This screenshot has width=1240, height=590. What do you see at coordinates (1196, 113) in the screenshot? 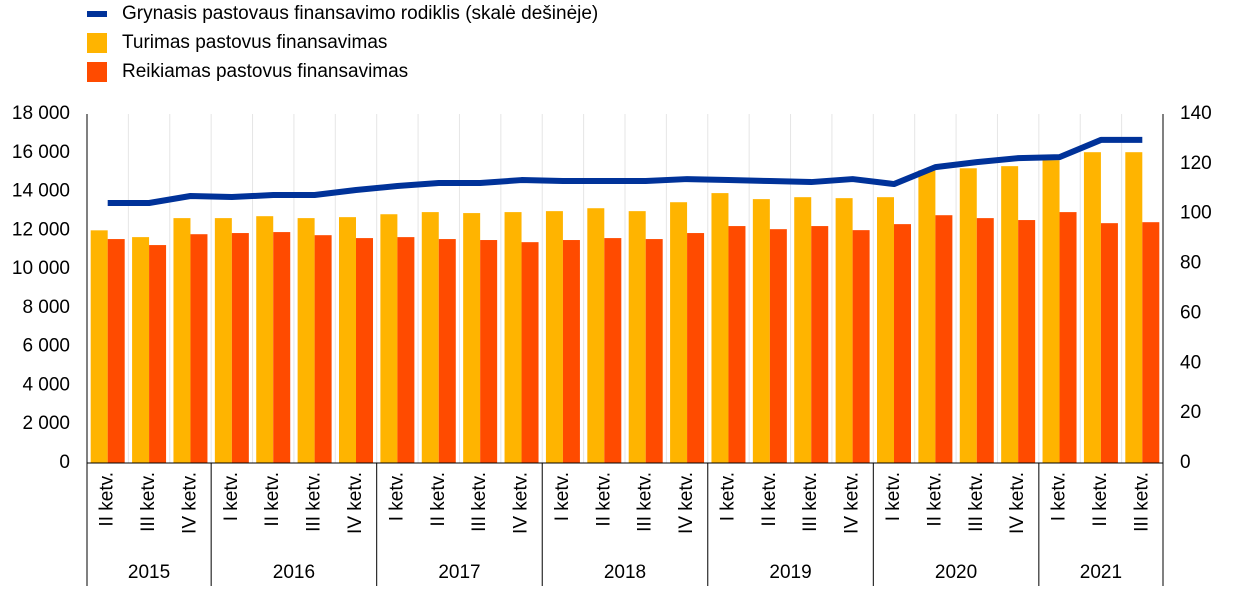
I see `y2-tick-label: 140` at bounding box center [1196, 113].